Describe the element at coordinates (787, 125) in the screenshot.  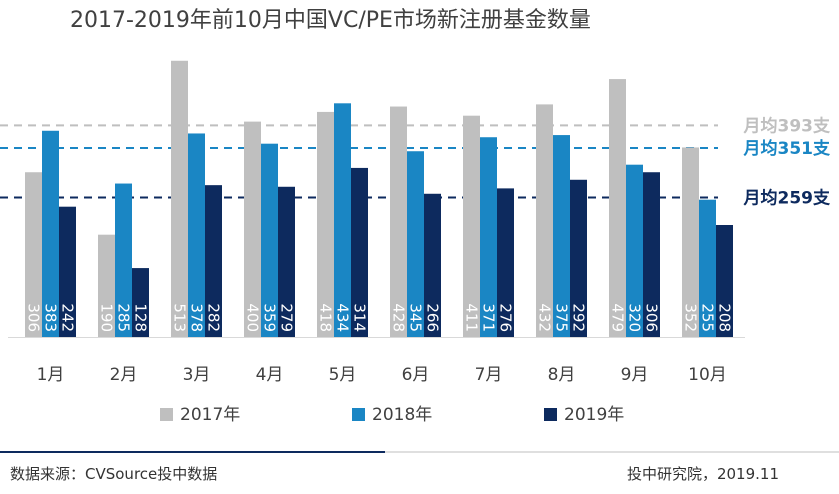
I see `reference-label-1: 月均393支` at that location.